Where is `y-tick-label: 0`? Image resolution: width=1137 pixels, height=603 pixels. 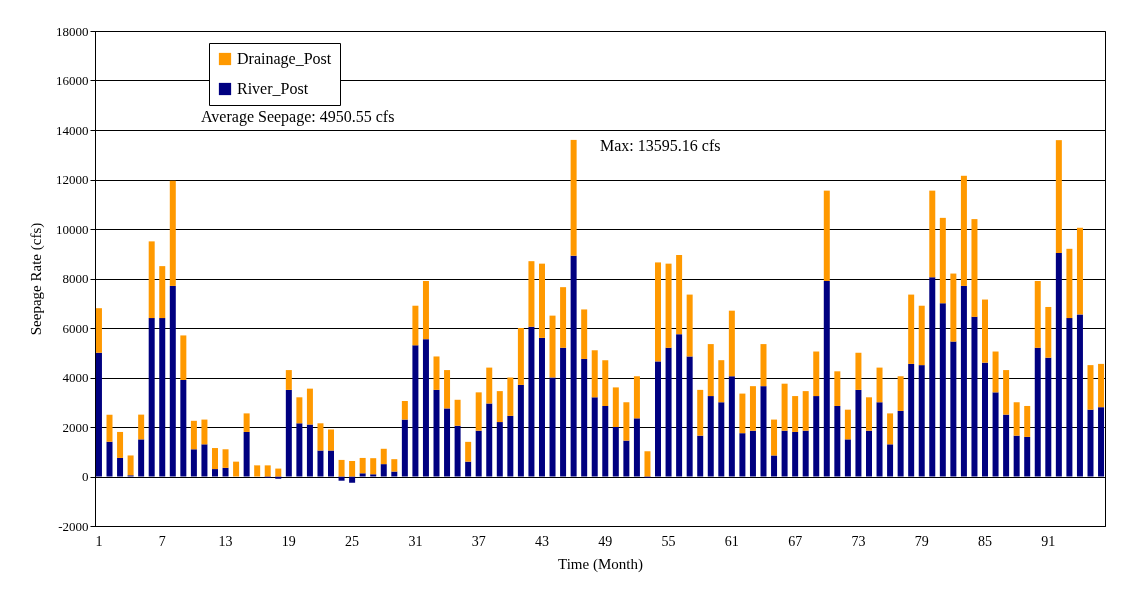
y-tick-label: 0 is located at coordinates (85, 476).